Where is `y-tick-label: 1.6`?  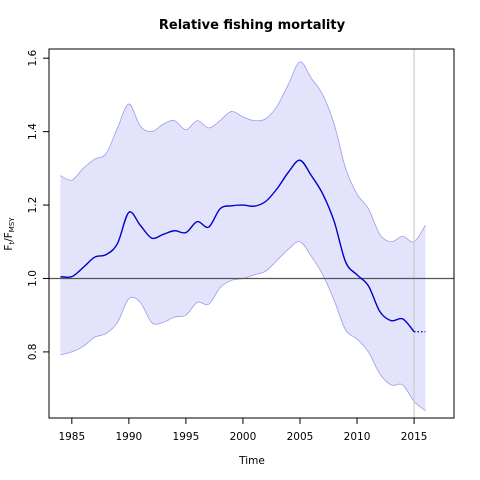 y-tick-label: 1.6 is located at coordinates (33, 58).